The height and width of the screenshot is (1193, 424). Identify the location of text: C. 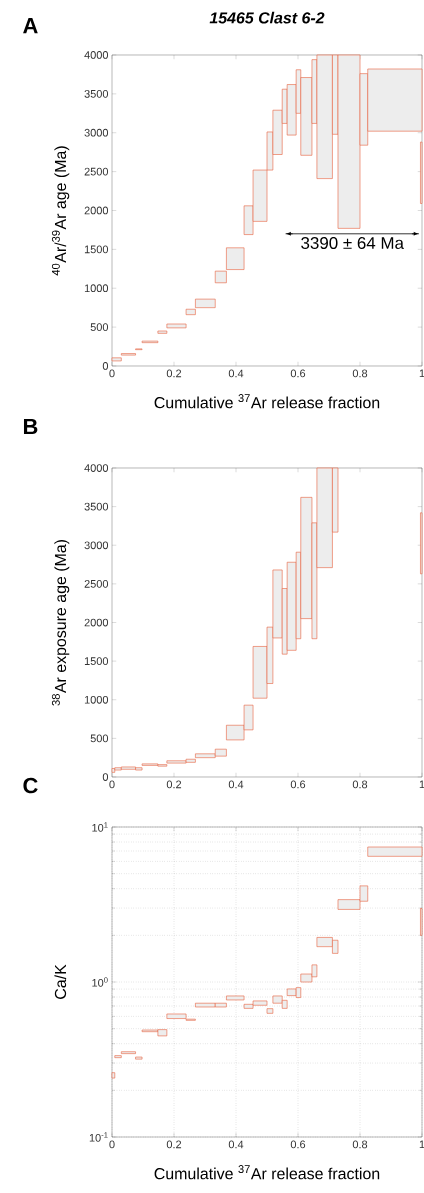
(30, 785).